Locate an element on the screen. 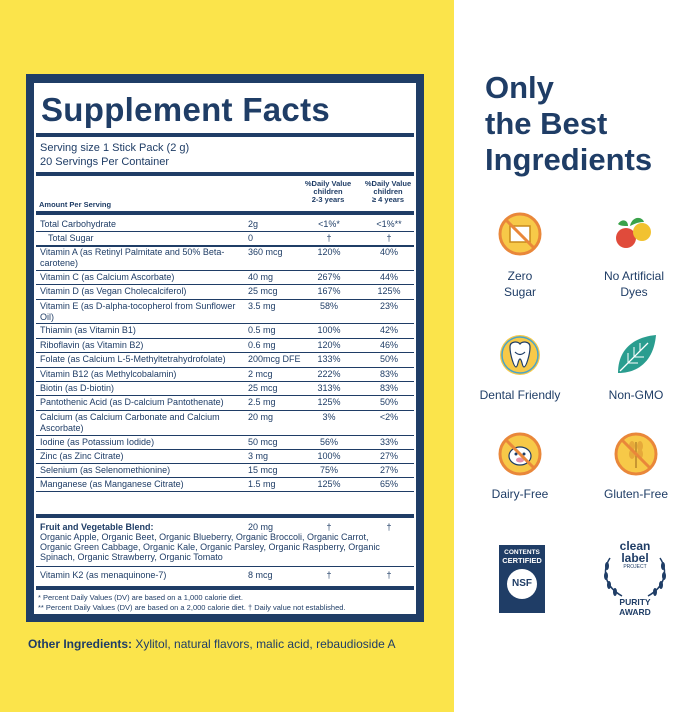  nutrient-dv-2-3: 58% is located at coordinates (328, 306).